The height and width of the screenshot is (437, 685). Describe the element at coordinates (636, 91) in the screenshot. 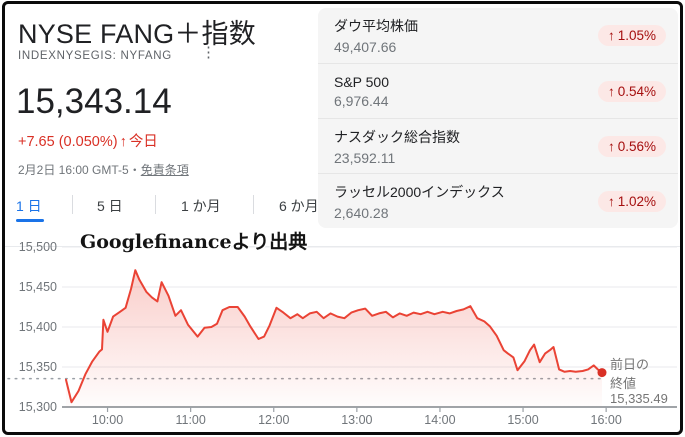

I see `index-change-value: 0.54%` at that location.